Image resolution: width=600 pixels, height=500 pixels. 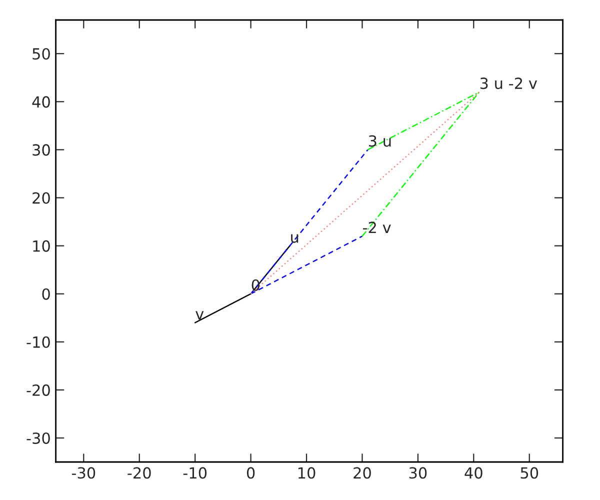 What do you see at coordinates (307, 473) in the screenshot?
I see `x-tick-label: 10` at bounding box center [307, 473].